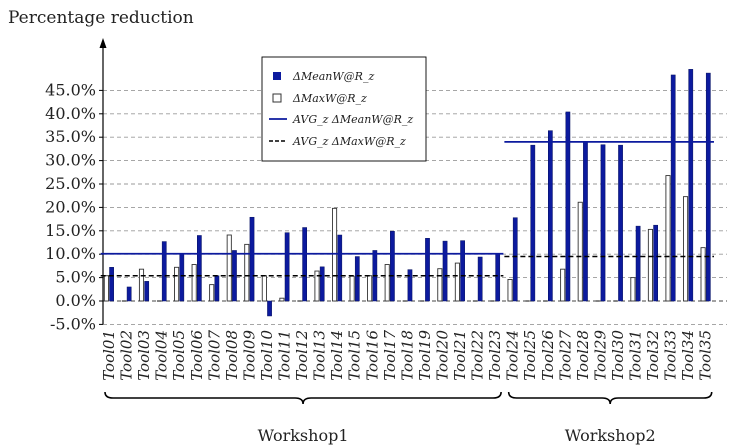  I want to click on x-tick-label: Tool20, so click(442, 355).